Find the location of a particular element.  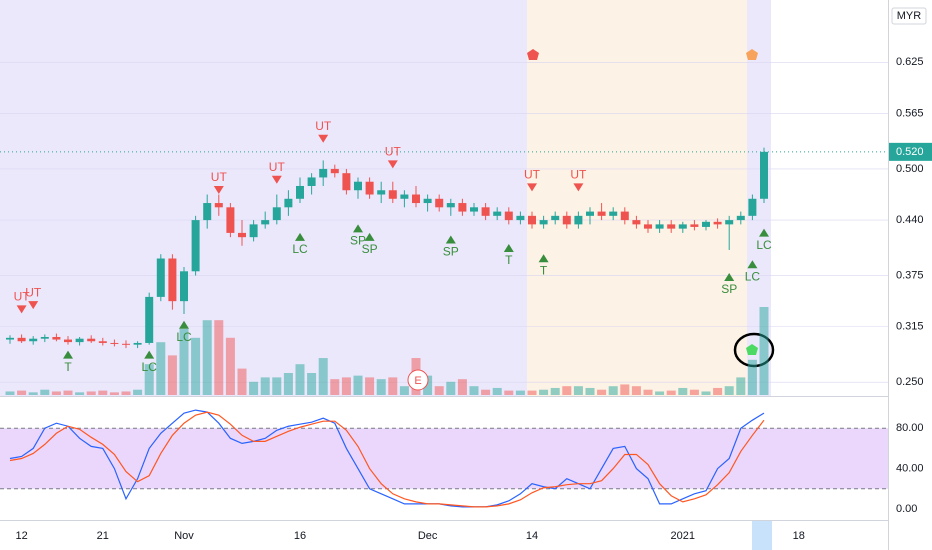

osc-tick-label: 40.00 is located at coordinates (910, 468).